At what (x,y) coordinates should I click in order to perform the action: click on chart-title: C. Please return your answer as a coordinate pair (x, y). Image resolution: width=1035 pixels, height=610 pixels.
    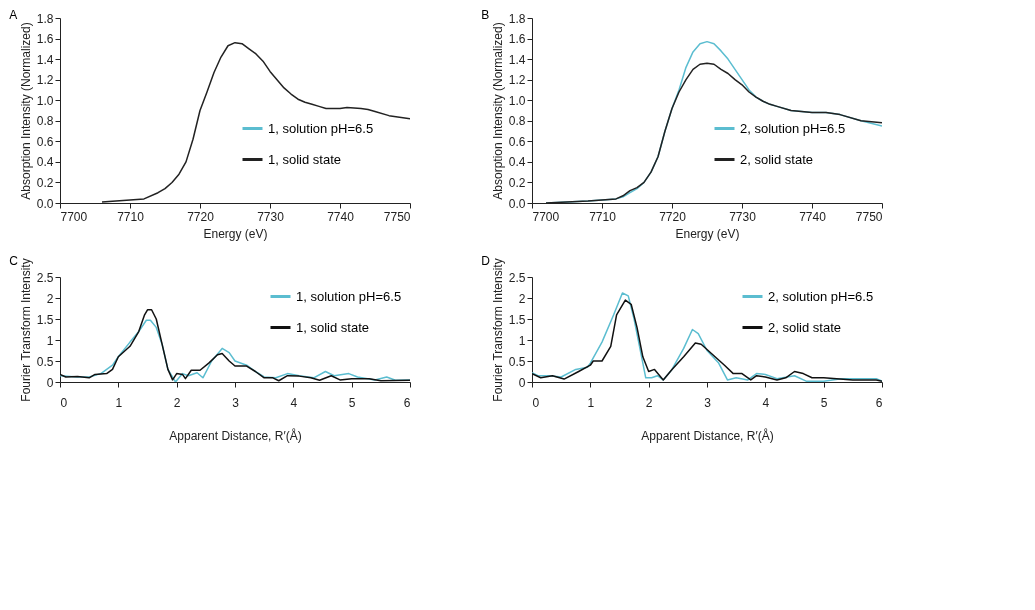
    Looking at the image, I should click on (14, 260).